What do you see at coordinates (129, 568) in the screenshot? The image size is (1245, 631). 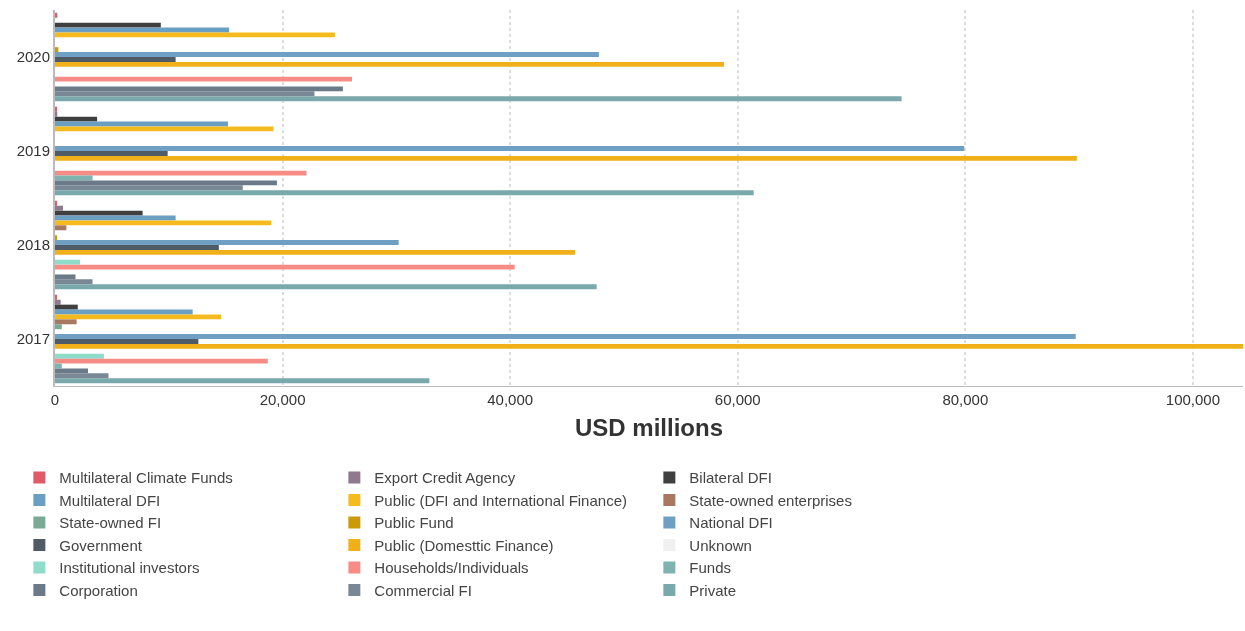 I see `legend-label: Institutional investors` at bounding box center [129, 568].